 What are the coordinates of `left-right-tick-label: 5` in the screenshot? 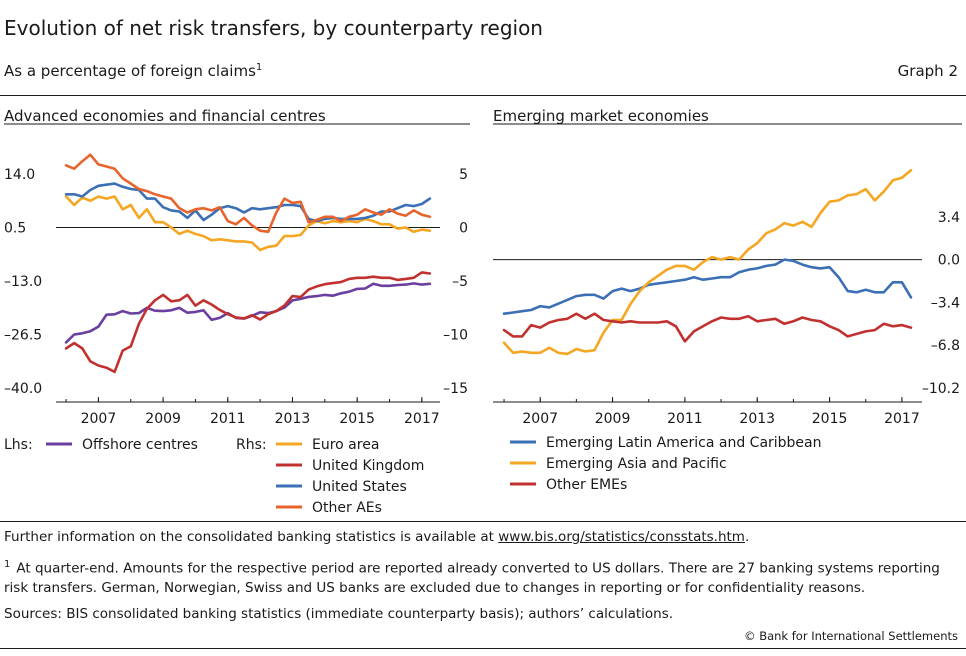 It's located at (463, 175).